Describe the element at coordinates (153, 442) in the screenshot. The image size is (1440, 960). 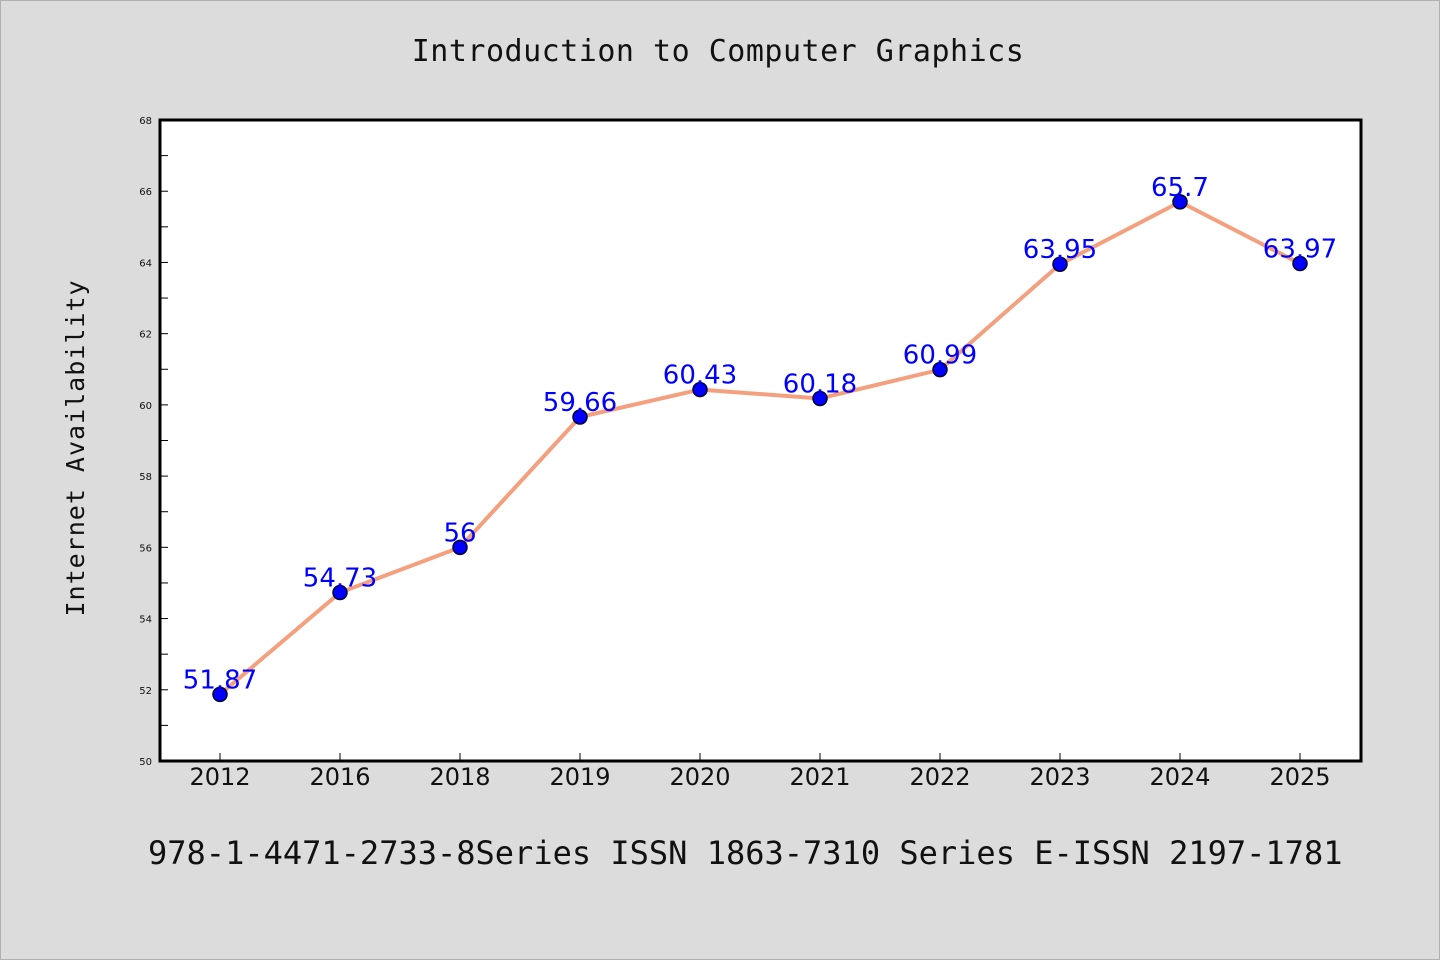
I see `y-axis: 50 52 54 56 58 60 62 64 66 68` at that location.